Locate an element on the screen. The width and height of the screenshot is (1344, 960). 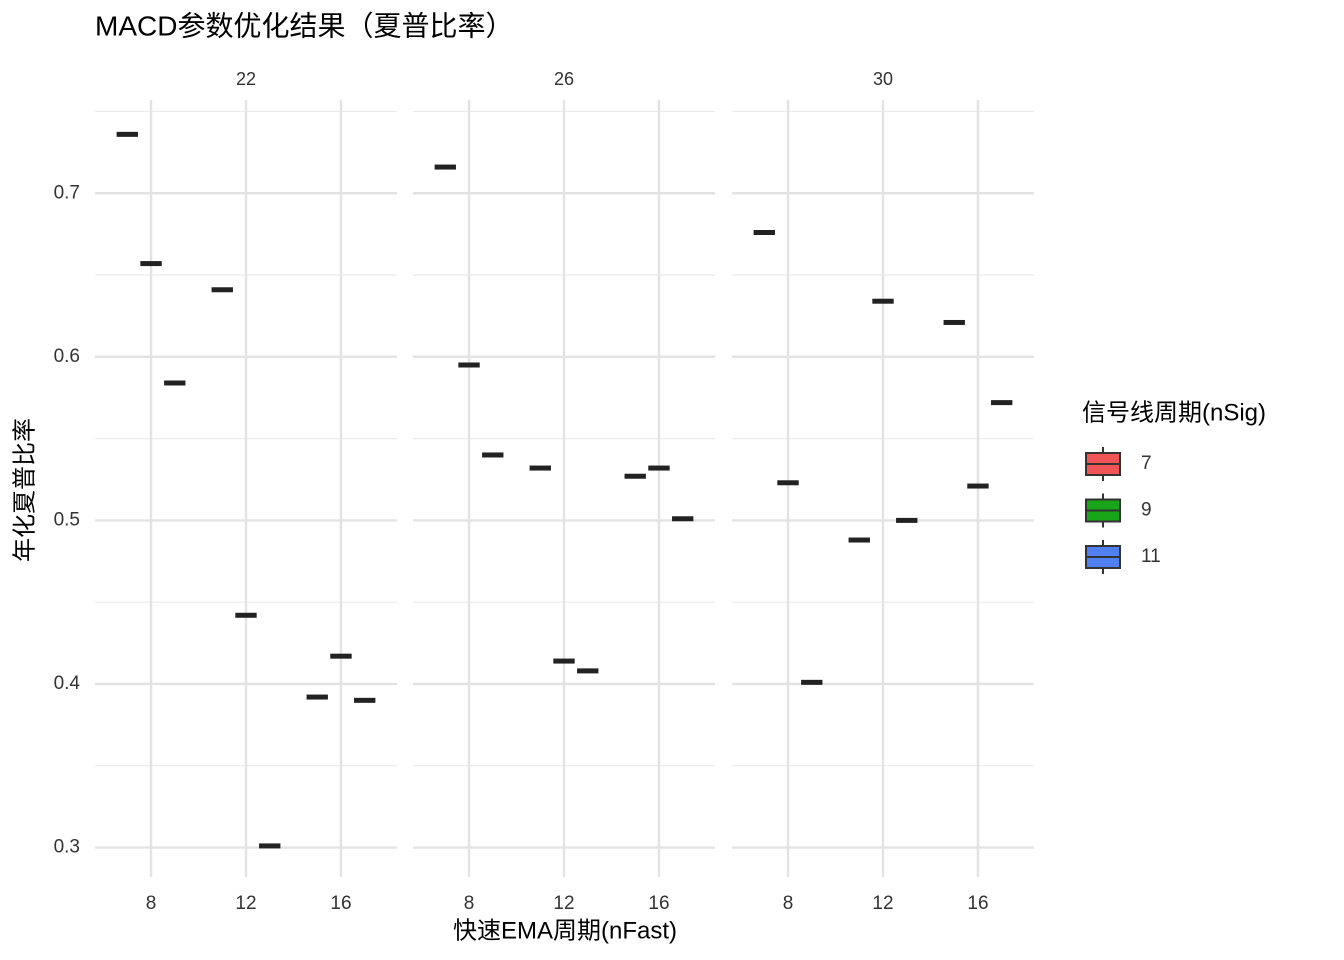
legend-label: 11 is located at coordinates (1151, 556).